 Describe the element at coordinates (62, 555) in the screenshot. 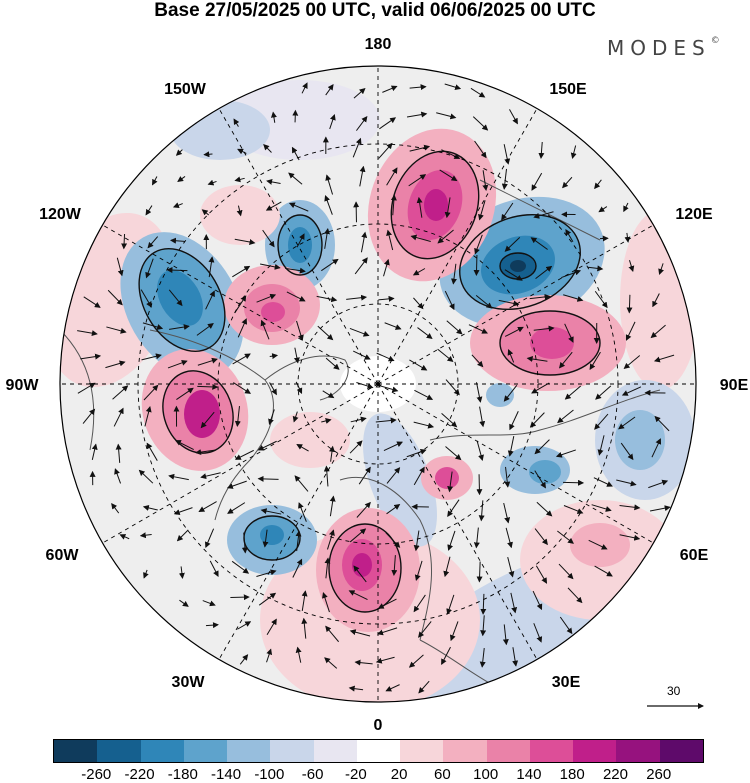

I see `lon-label-60w: 60W` at that location.